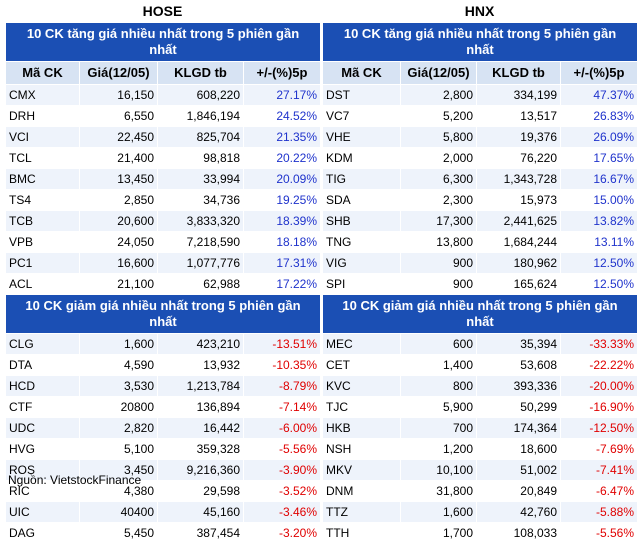  What do you see at coordinates (361, 73) in the screenshot?
I see `header-code: Mã CK` at bounding box center [361, 73].